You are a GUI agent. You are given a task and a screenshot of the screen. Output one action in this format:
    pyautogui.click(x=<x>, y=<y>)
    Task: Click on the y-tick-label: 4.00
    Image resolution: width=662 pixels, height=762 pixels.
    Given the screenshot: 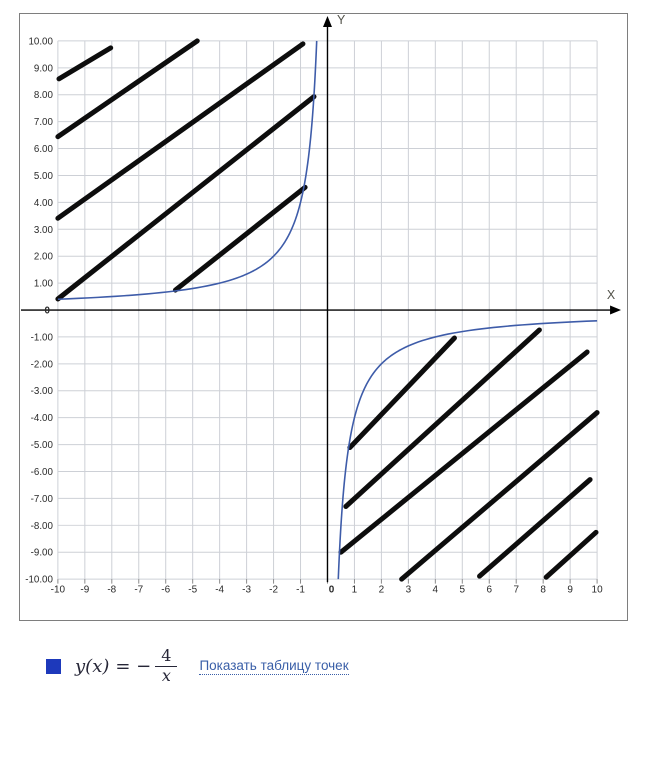 What is the action you would take?
    pyautogui.click(x=44, y=203)
    